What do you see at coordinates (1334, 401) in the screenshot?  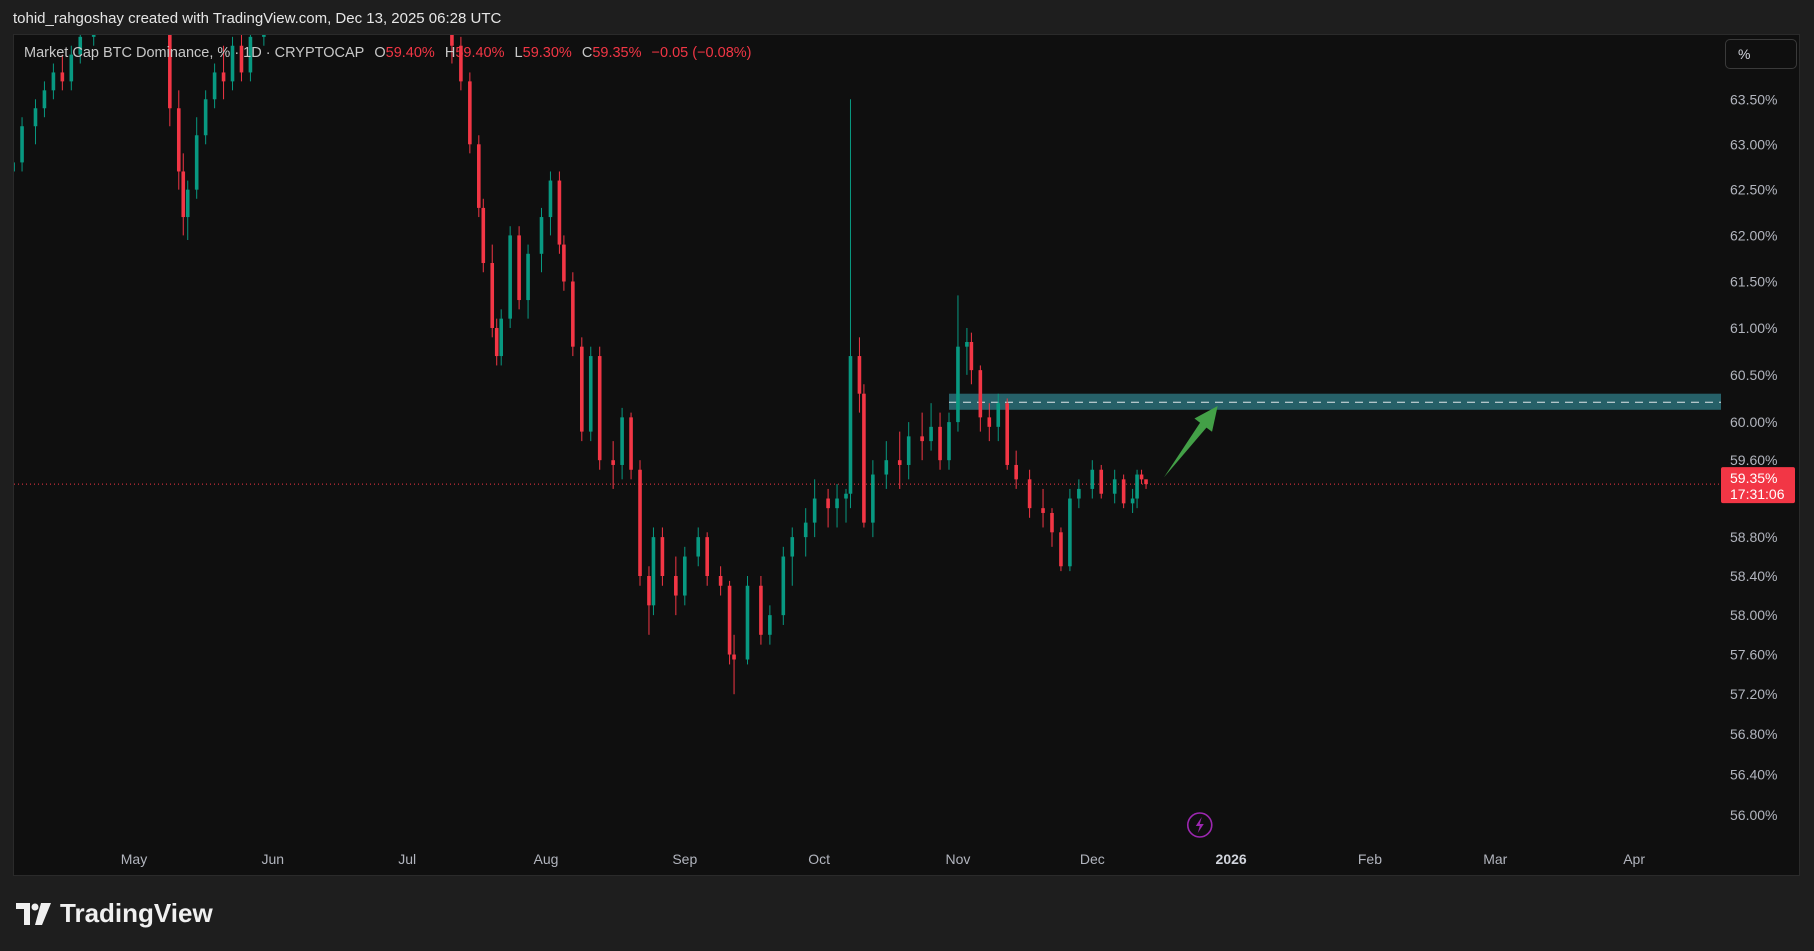 I see `resistance-zone` at bounding box center [1334, 401].